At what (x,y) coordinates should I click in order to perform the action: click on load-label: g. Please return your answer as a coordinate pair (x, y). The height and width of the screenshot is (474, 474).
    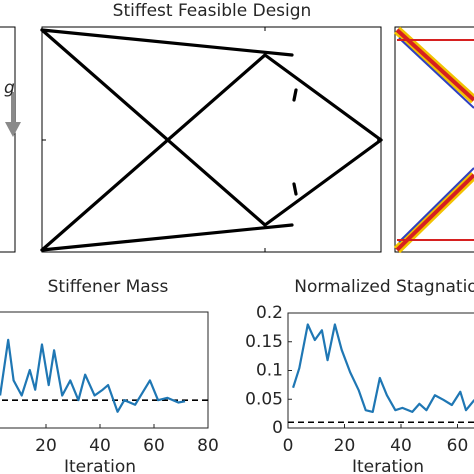
    Looking at the image, I should click on (9, 88).